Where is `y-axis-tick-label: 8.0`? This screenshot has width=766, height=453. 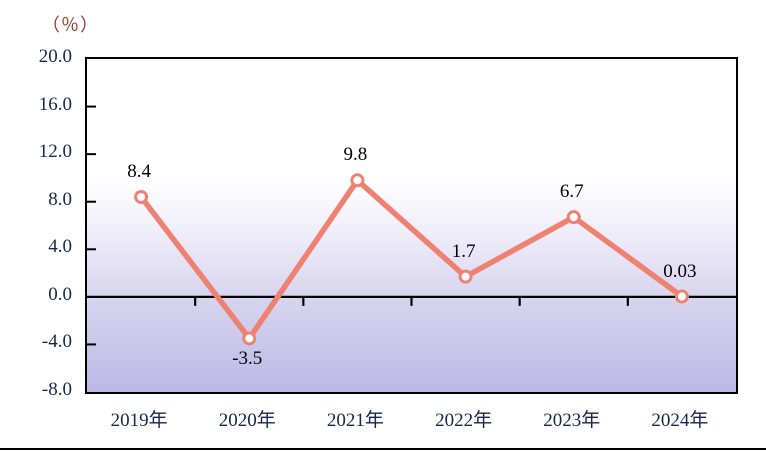
y-axis-tick-label: 8.0 is located at coordinates (60, 199).